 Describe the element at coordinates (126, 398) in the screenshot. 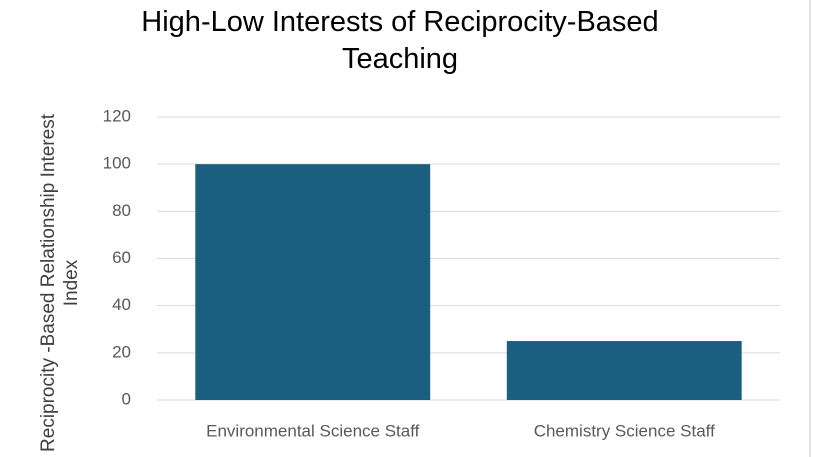

I see `y-tick-label: 0` at that location.